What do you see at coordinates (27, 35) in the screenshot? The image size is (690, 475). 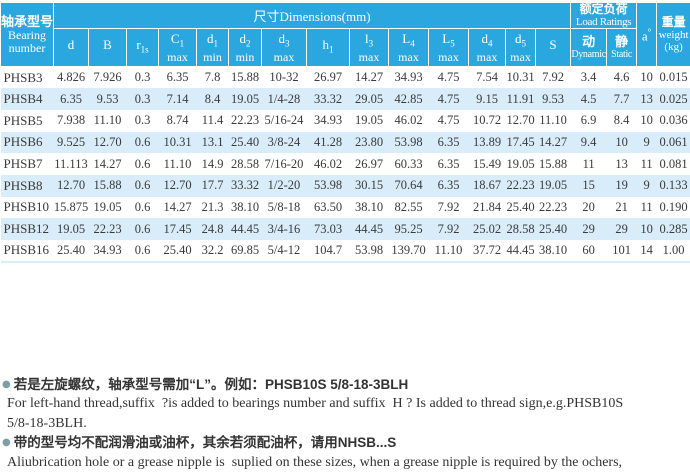 I see `bearing-number-label-en1: Bearing` at bounding box center [27, 35].